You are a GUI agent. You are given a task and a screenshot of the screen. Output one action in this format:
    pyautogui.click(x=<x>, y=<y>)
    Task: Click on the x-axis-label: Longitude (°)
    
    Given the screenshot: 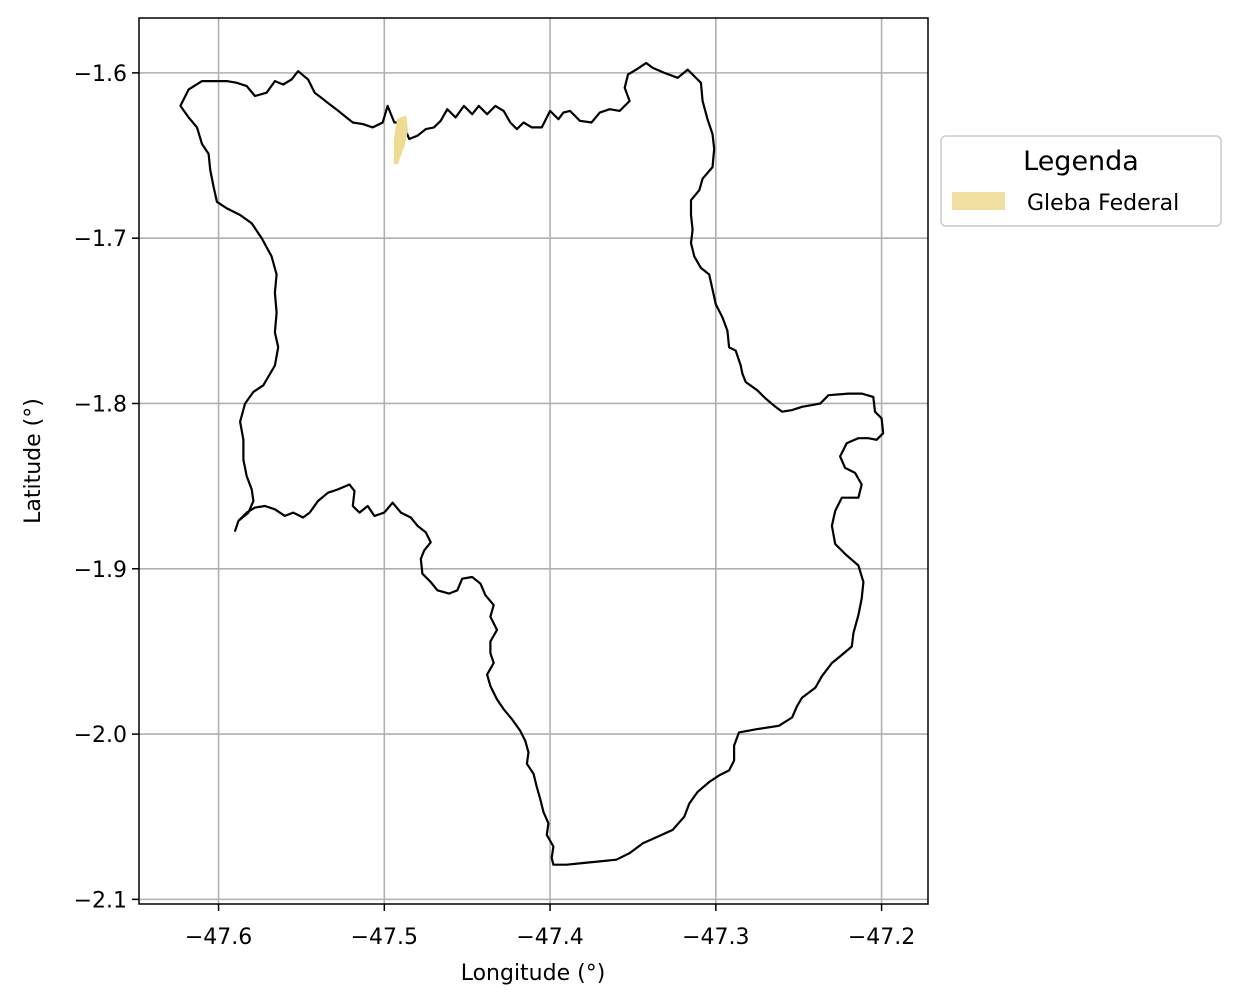 What is the action you would take?
    pyautogui.click(x=533, y=973)
    